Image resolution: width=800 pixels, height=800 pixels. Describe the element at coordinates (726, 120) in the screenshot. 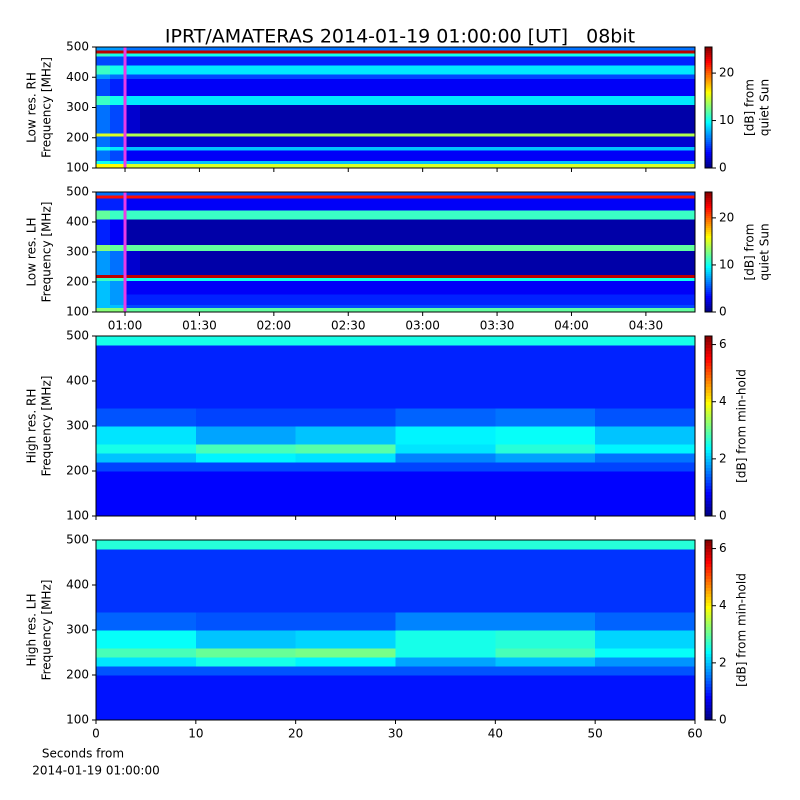

I see `colorbar-tick-label: 10` at that location.